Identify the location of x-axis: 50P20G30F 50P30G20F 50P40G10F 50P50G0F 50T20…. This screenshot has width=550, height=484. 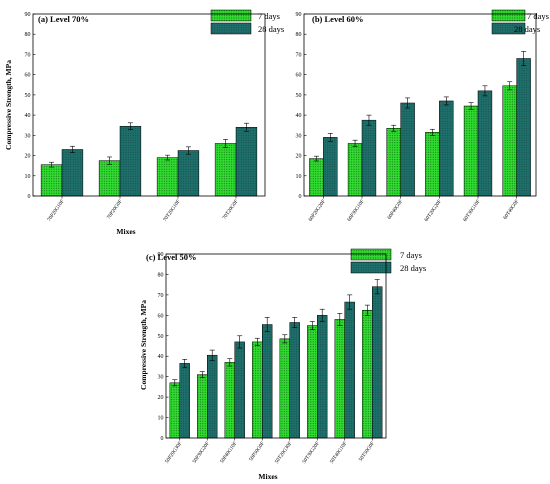
(270, 451).